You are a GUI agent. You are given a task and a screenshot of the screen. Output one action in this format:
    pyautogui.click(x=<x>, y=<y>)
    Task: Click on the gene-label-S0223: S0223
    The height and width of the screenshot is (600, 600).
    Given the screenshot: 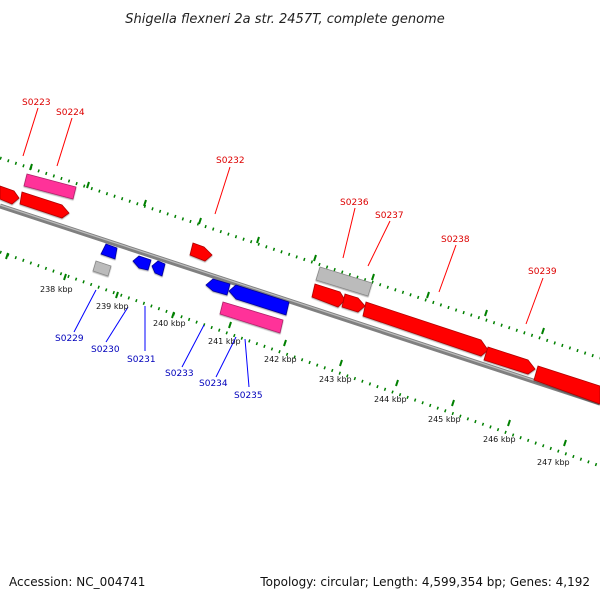 What is the action you would take?
    pyautogui.click(x=36, y=103)
    